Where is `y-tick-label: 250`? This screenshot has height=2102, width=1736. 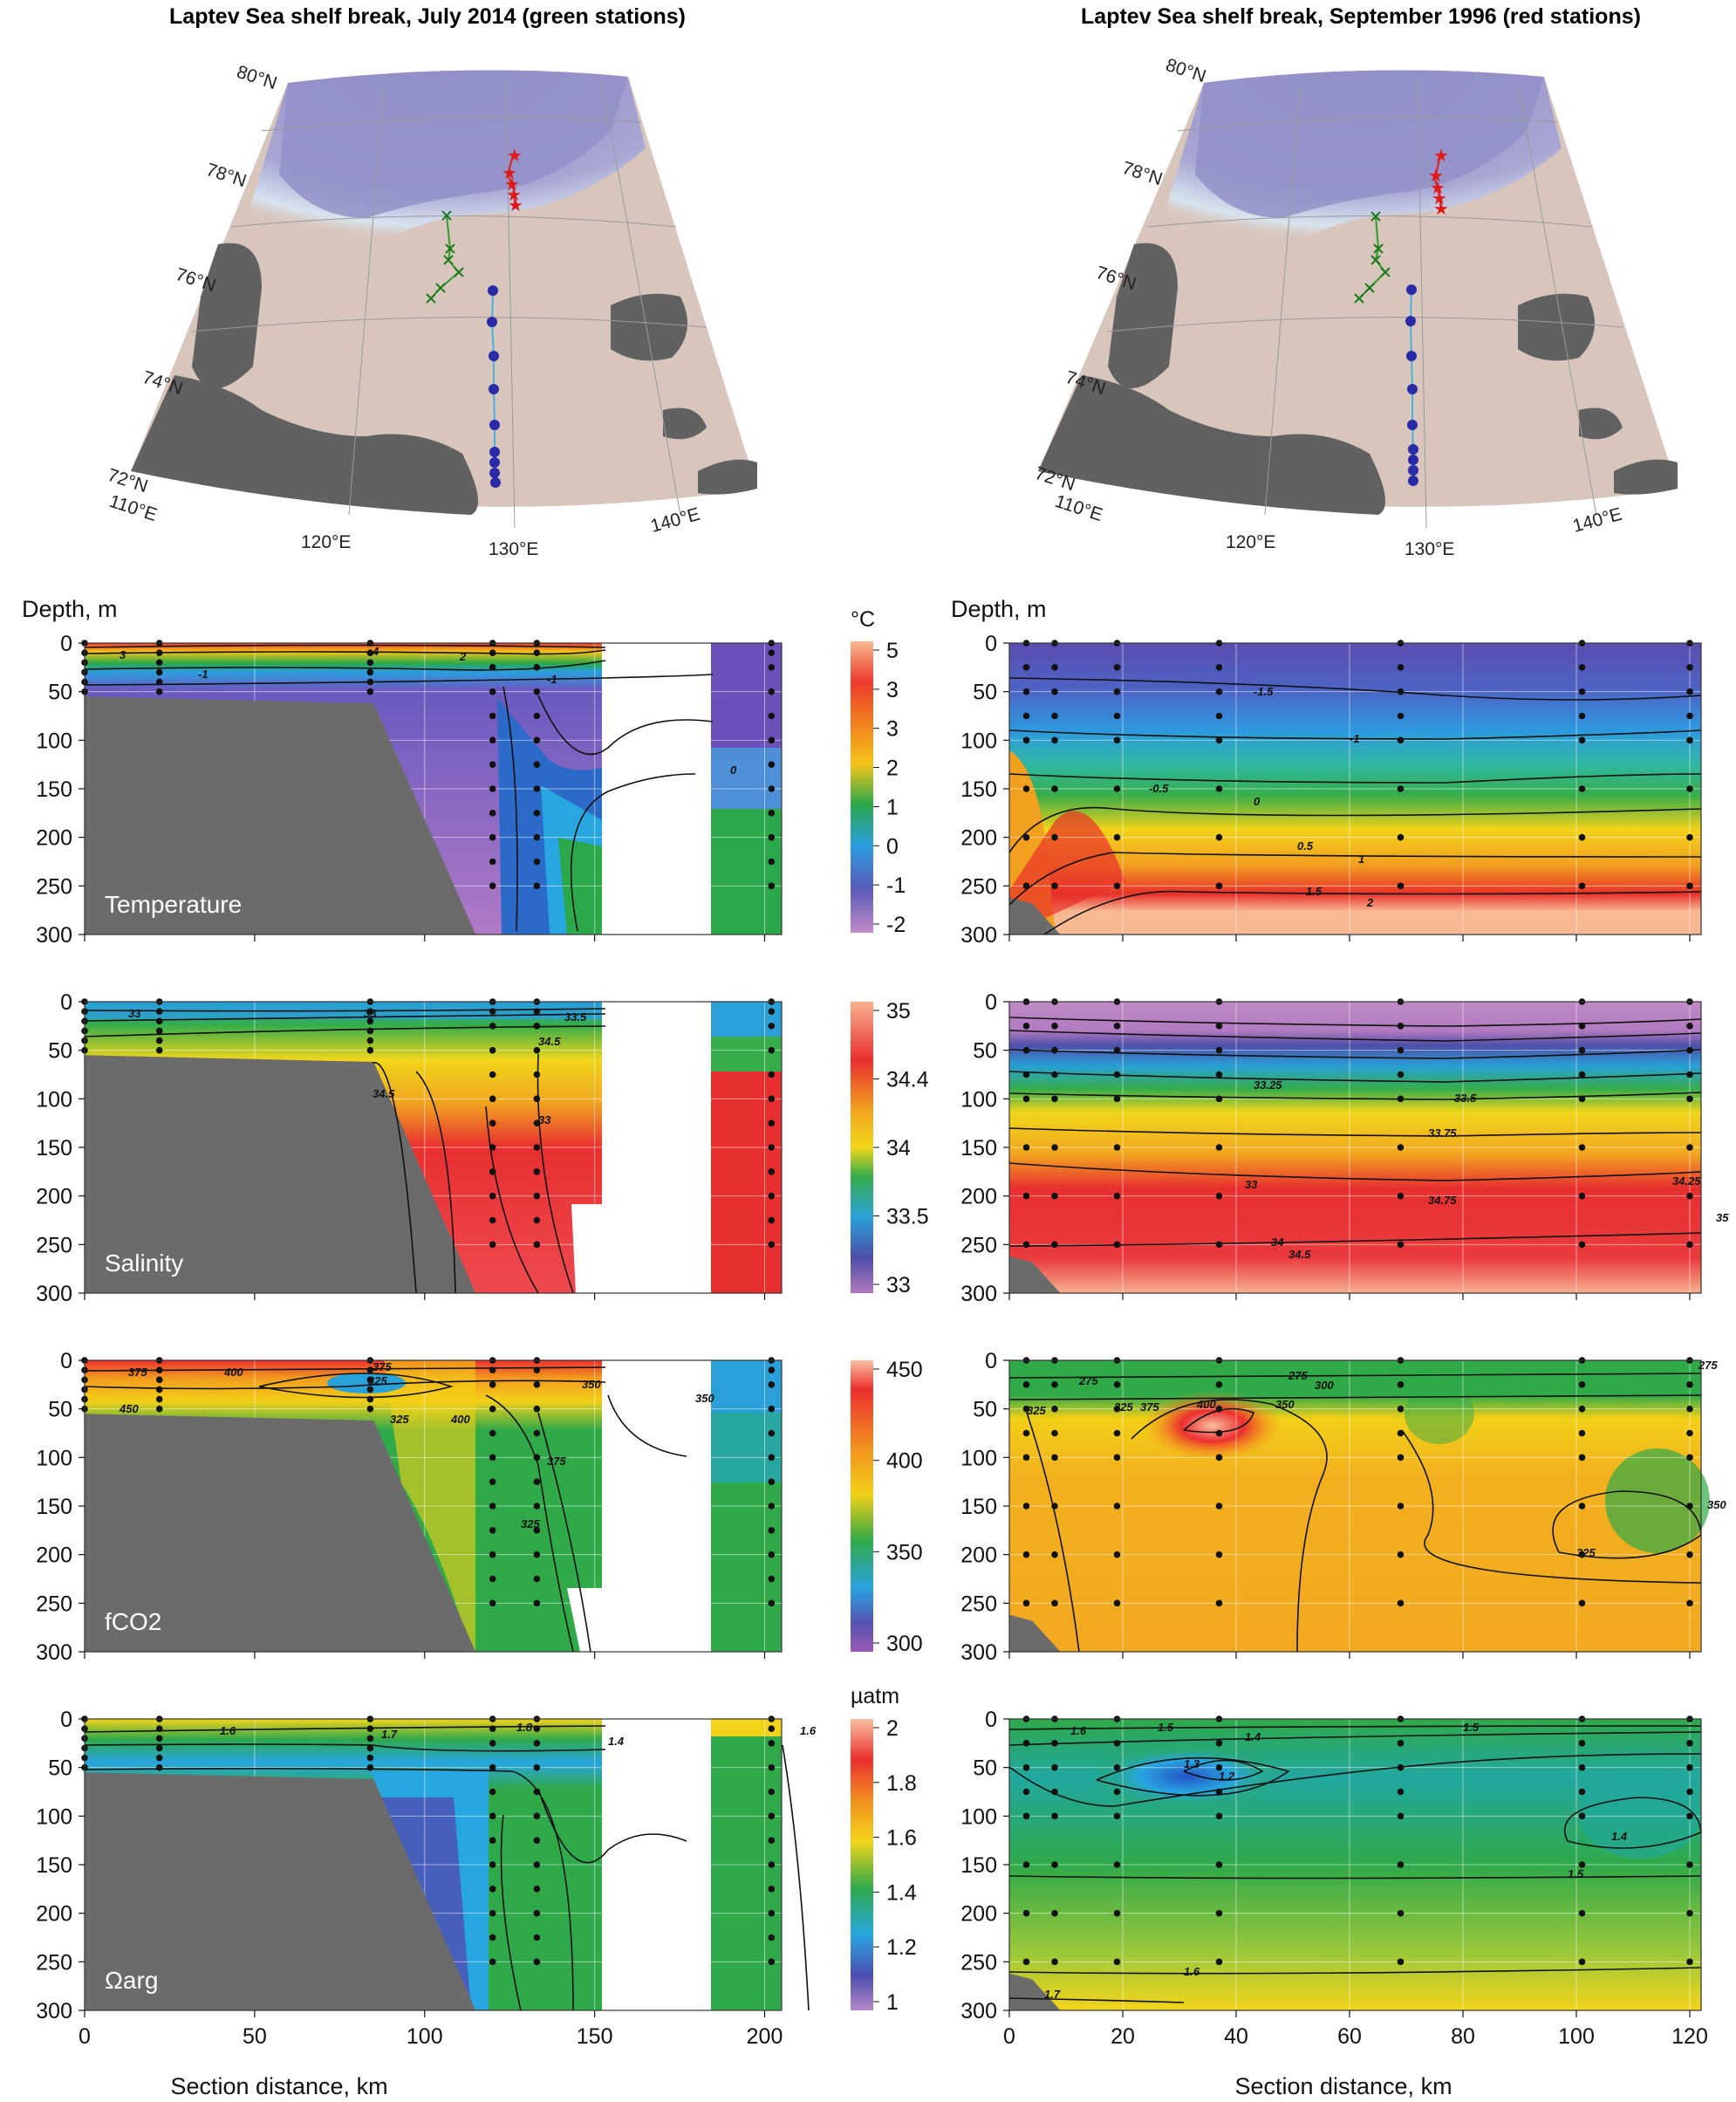
y-tick-label: 250 is located at coordinates (978, 1962).